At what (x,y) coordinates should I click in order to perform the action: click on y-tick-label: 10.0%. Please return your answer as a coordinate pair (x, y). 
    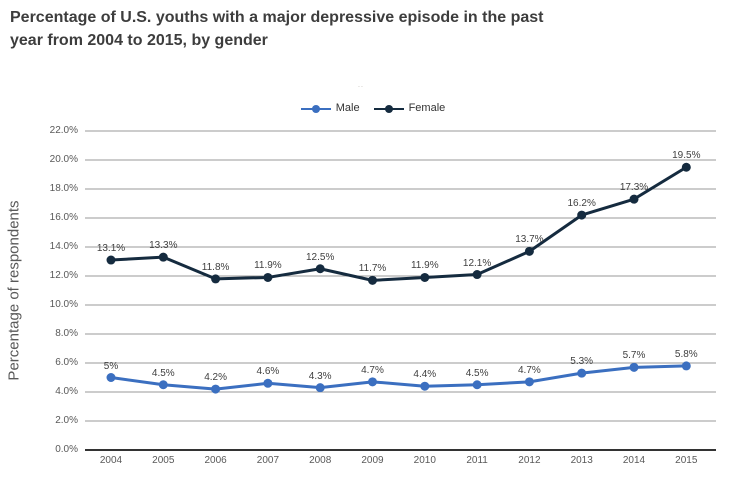
    Looking at the image, I should click on (63, 304).